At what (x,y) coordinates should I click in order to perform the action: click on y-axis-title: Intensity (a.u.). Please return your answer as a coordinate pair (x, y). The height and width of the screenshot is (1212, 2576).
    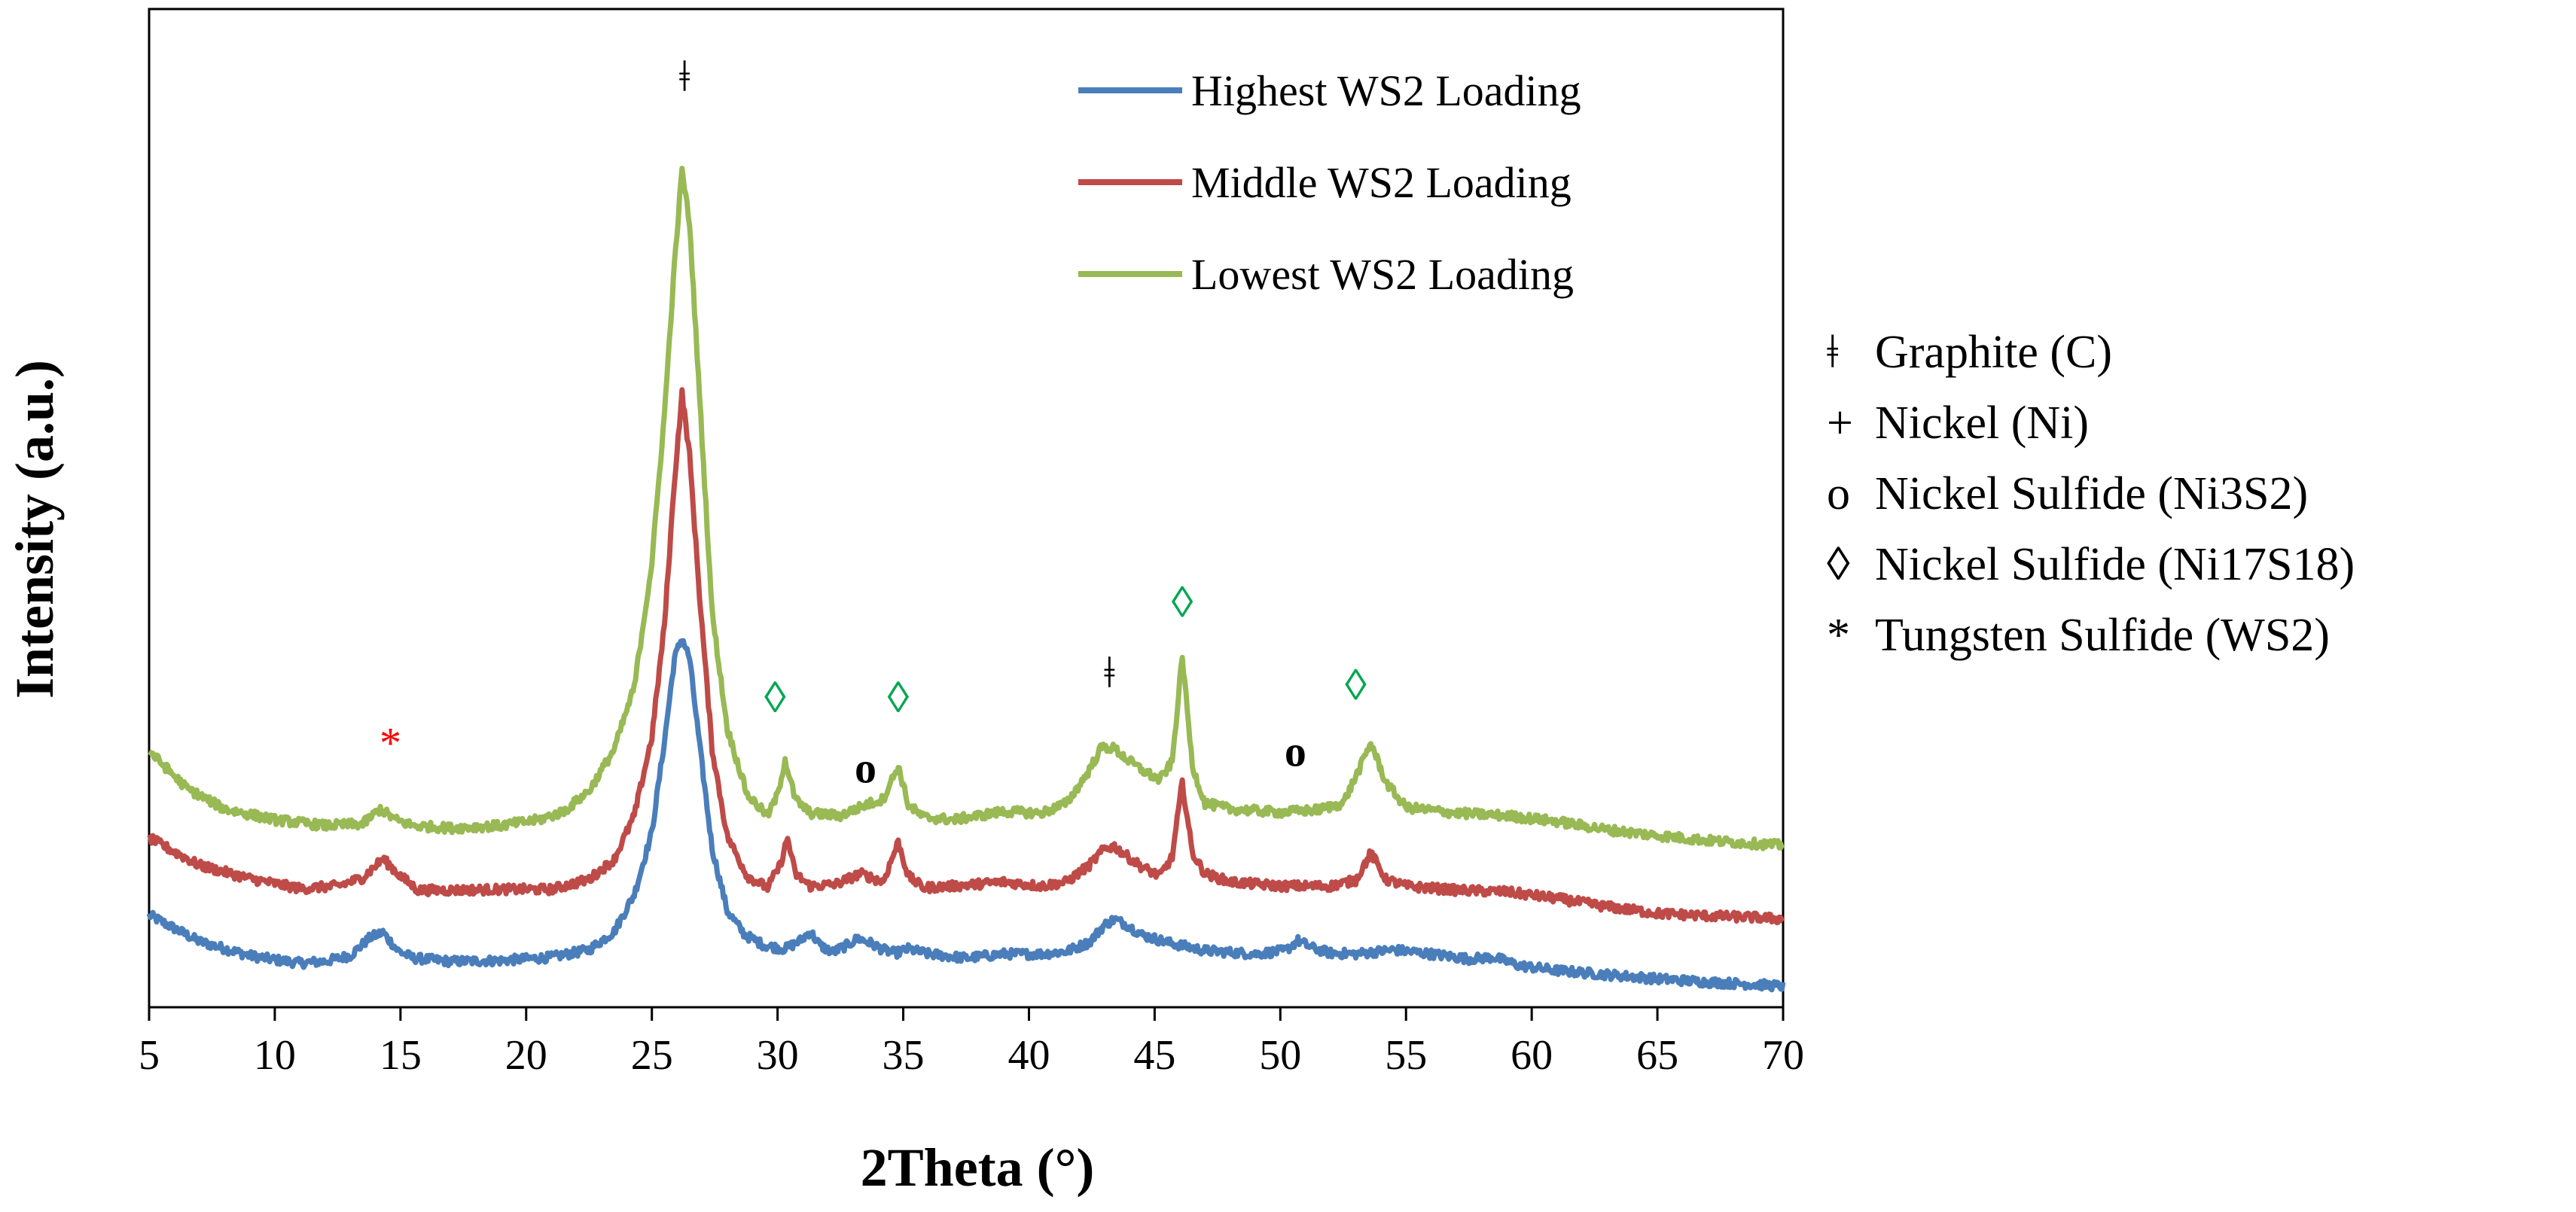
    Looking at the image, I should click on (35, 529).